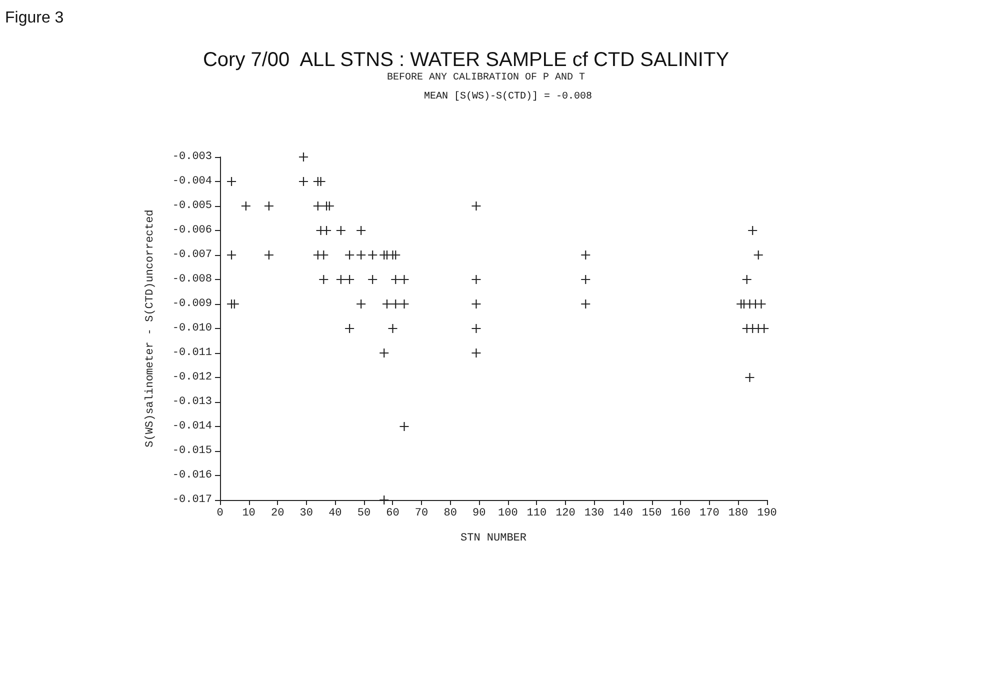 The image size is (982, 694). Describe the element at coordinates (566, 514) in the screenshot. I see `x-tick-label: 120` at that location.